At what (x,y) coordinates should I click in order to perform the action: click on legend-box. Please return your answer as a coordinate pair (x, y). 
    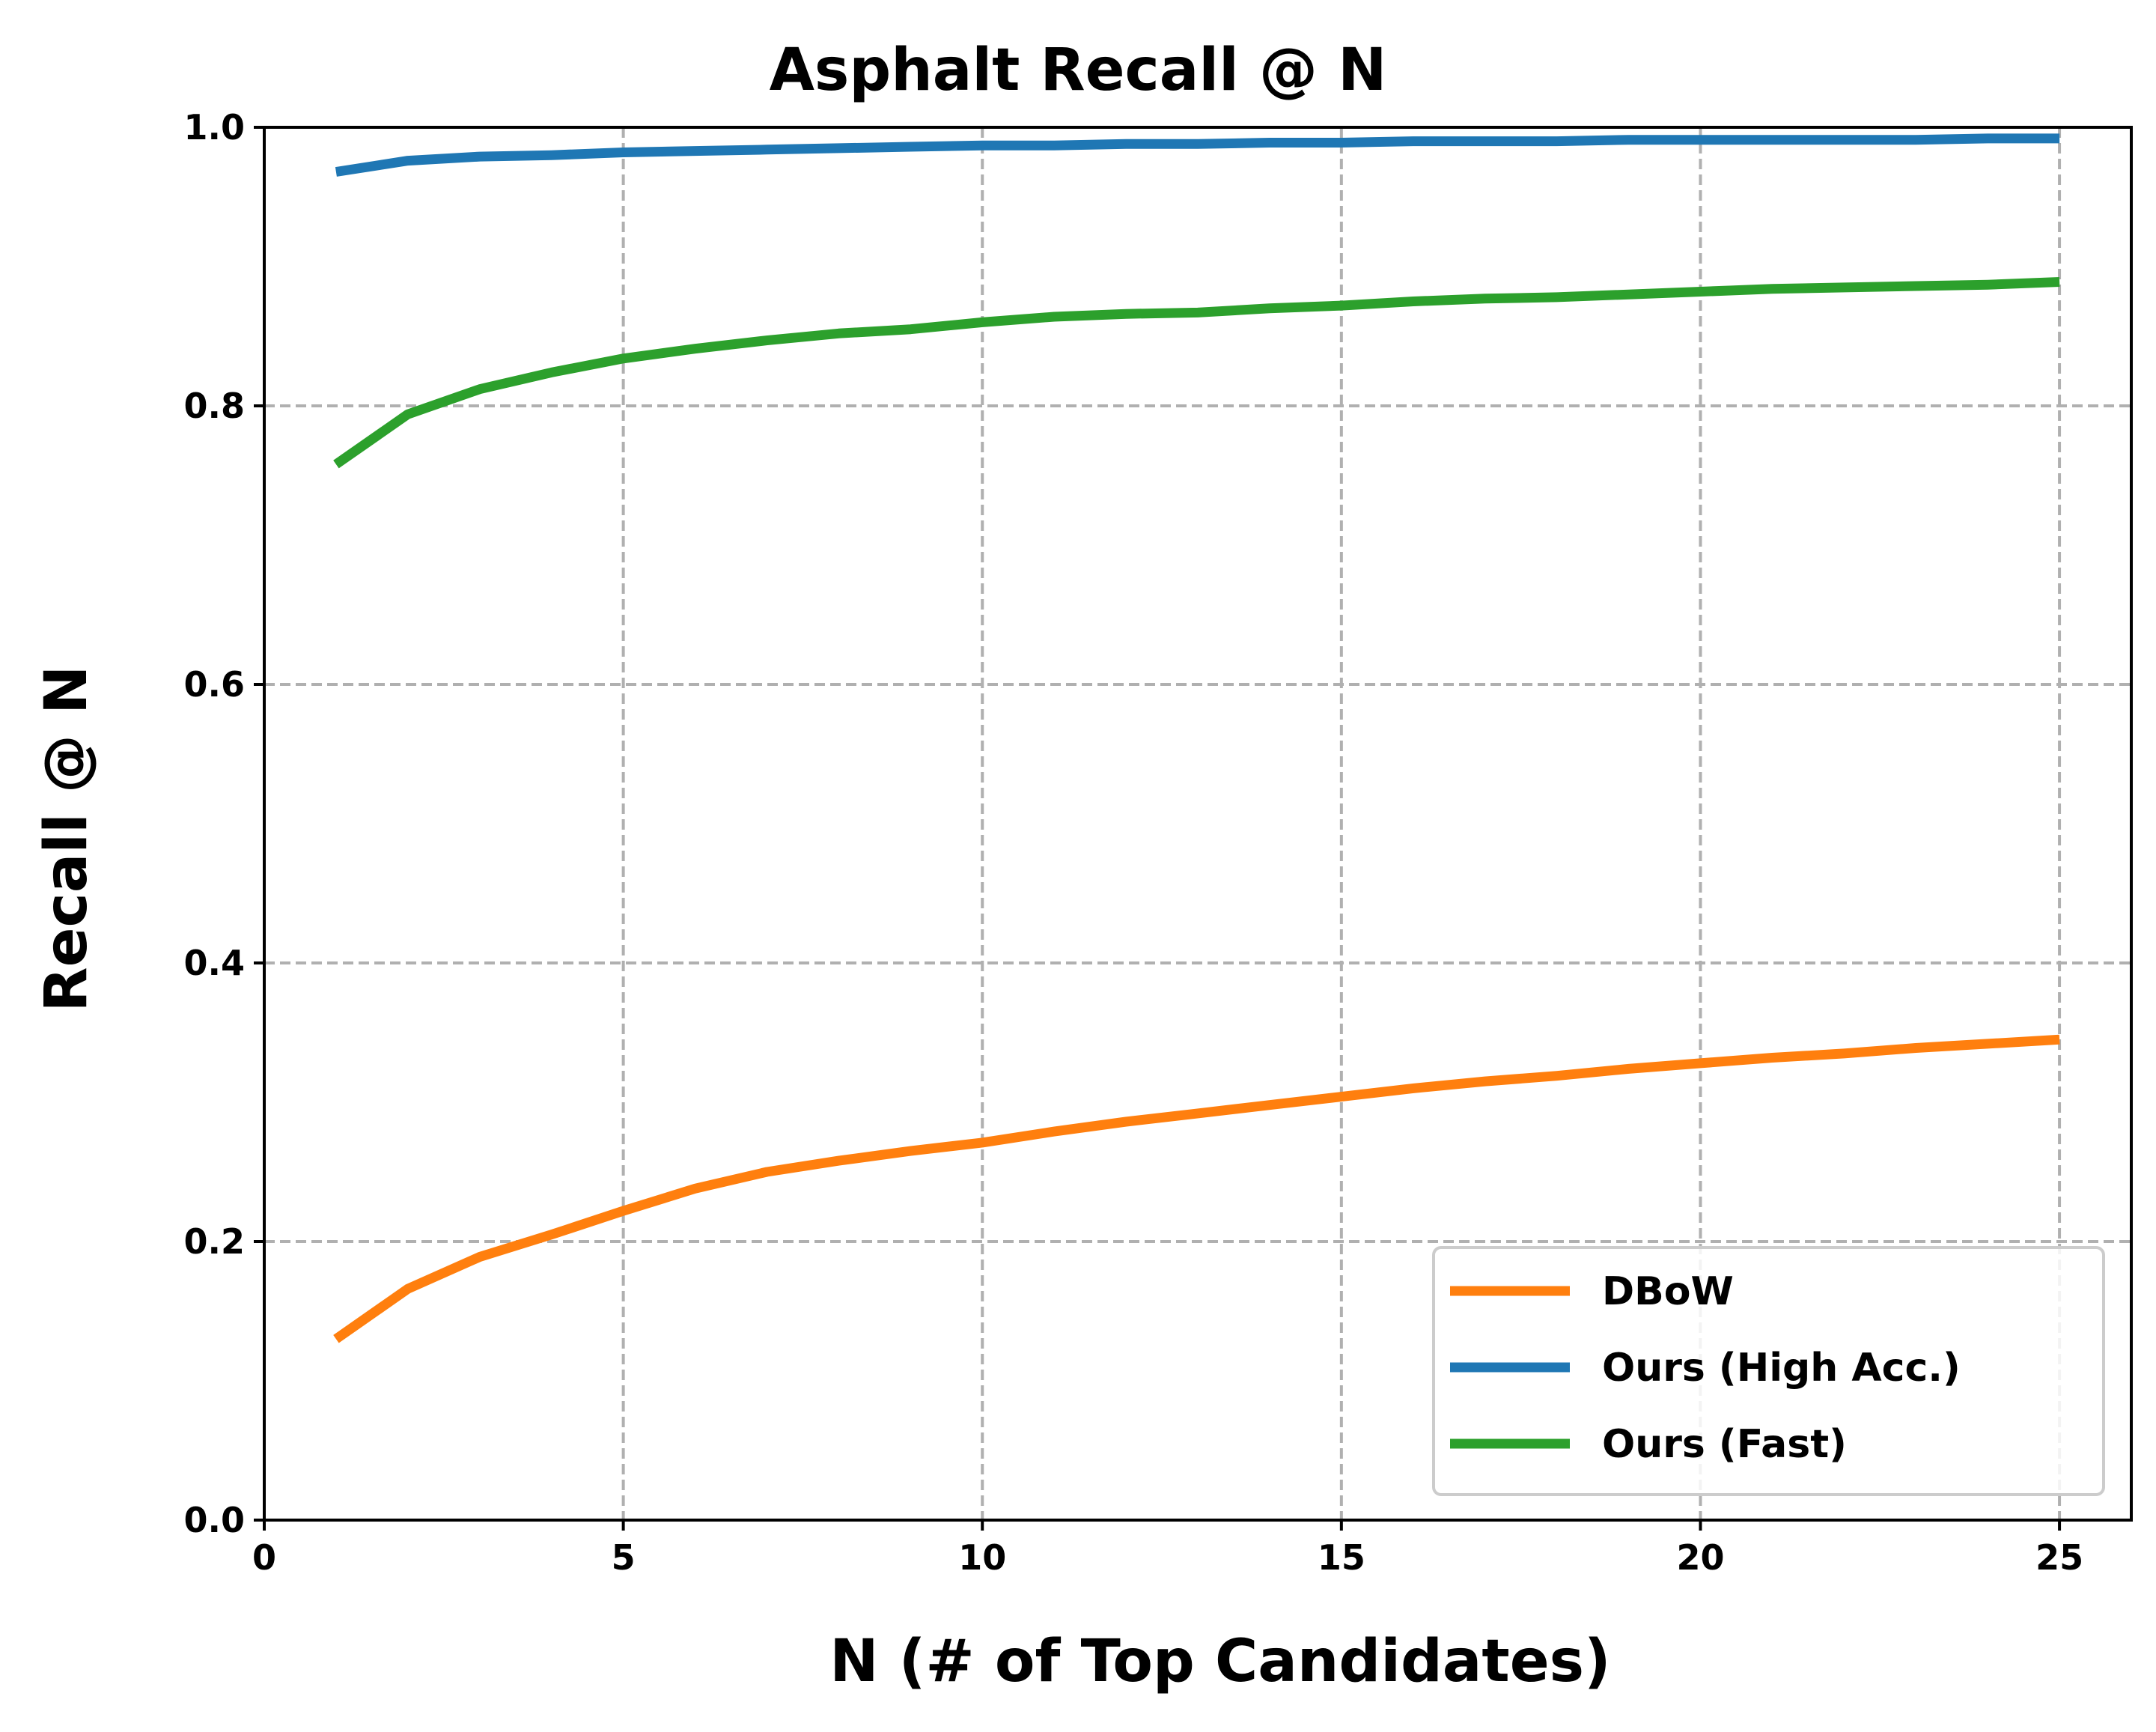
    Looking at the image, I should click on (1768, 1371).